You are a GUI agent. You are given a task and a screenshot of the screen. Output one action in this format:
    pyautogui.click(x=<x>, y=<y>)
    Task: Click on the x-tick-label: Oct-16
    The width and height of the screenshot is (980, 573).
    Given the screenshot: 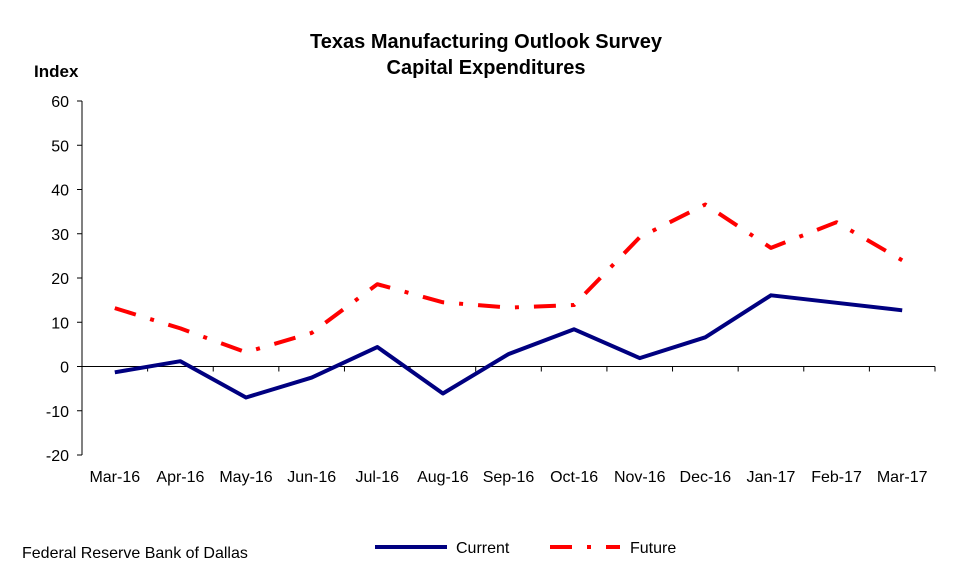 What is the action you would take?
    pyautogui.click(x=574, y=477)
    